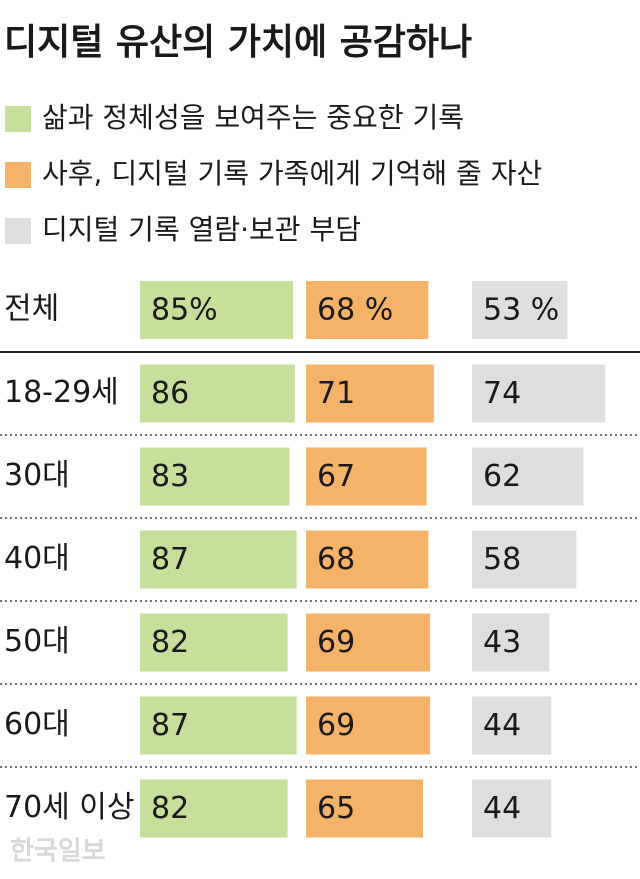 The image size is (640, 879). Describe the element at coordinates (502, 642) in the screenshot. I see `value-label: 43` at that location.